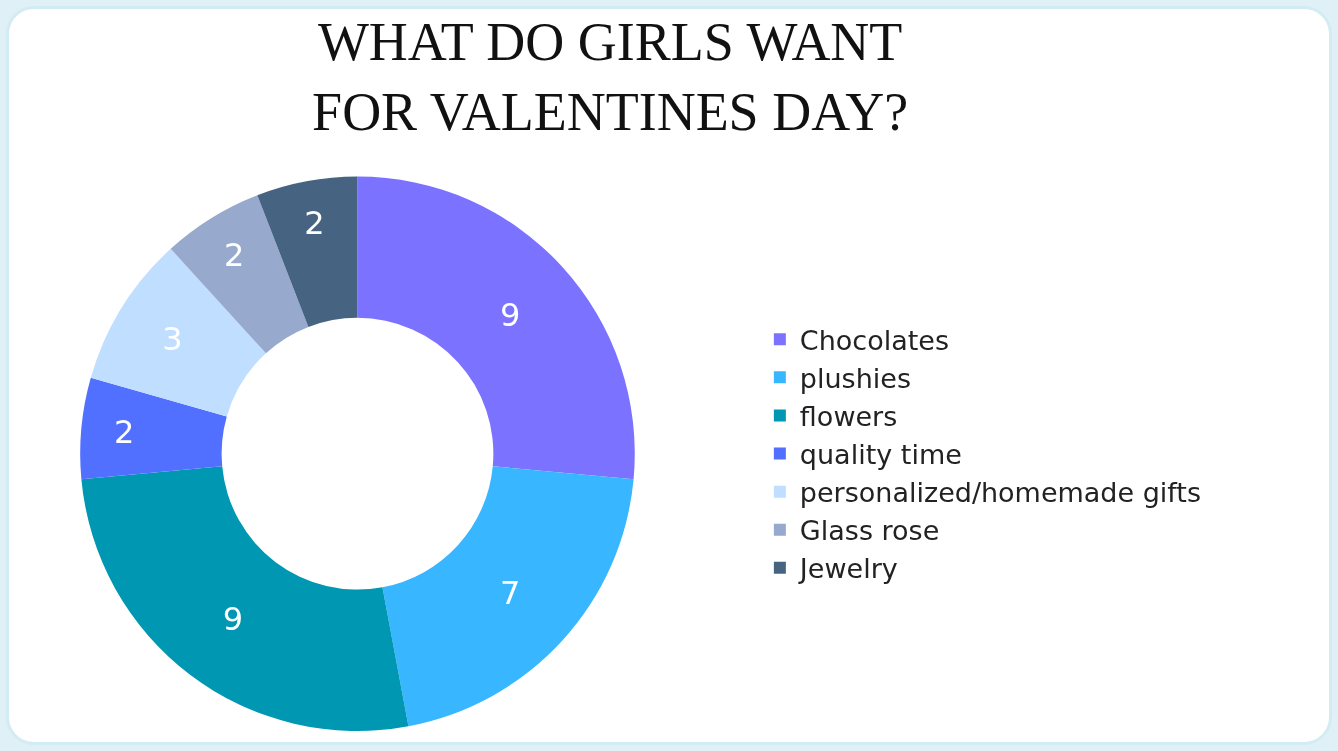 Image resolution: width=1338 pixels, height=751 pixels. What do you see at coordinates (874, 340) in the screenshot?
I see `legend-label: Chocolates` at bounding box center [874, 340].